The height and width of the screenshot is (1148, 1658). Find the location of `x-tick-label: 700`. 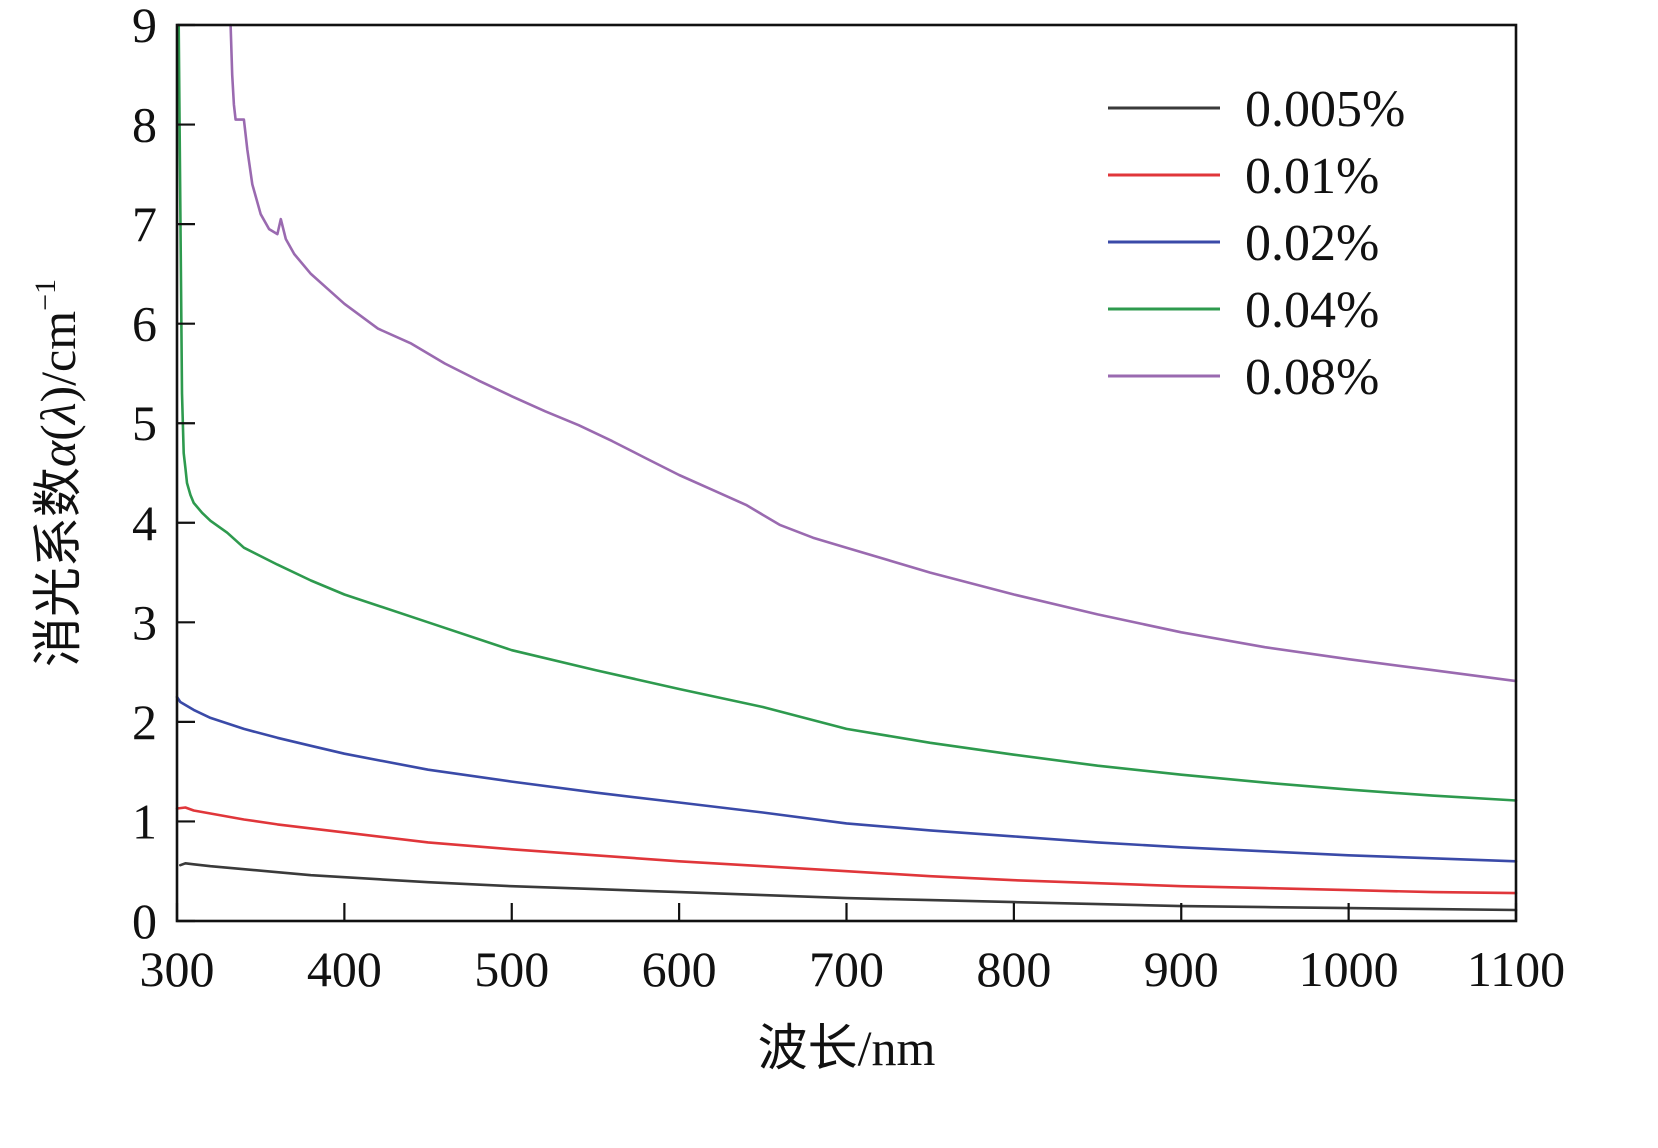

x-tick-label: 700 is located at coordinates (846, 969).